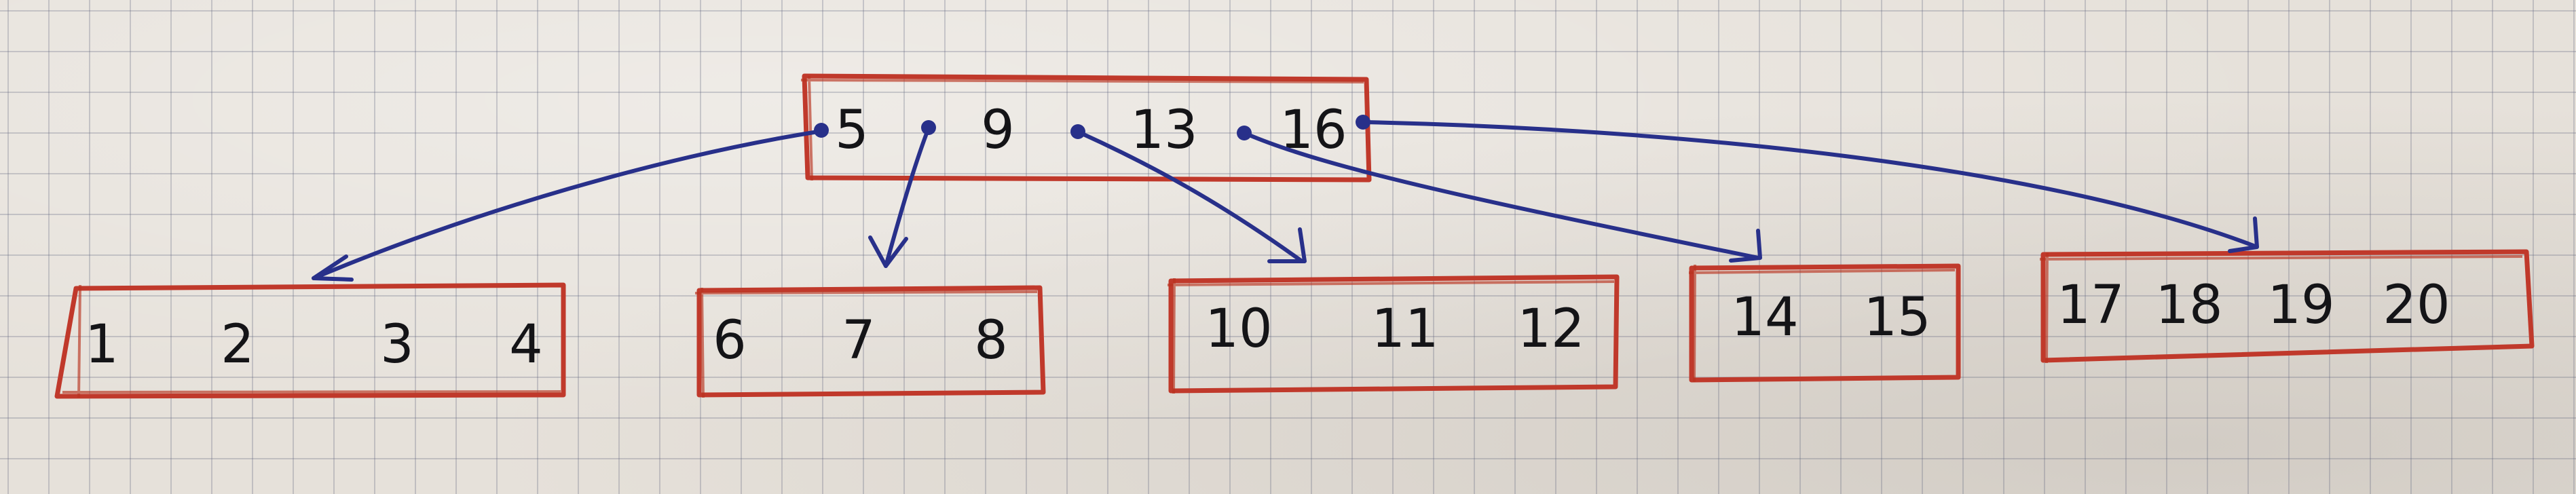 The height and width of the screenshot is (494, 2576). Describe the element at coordinates (2189, 305) in the screenshot. I see `child-node-5-key-18: 18` at that location.